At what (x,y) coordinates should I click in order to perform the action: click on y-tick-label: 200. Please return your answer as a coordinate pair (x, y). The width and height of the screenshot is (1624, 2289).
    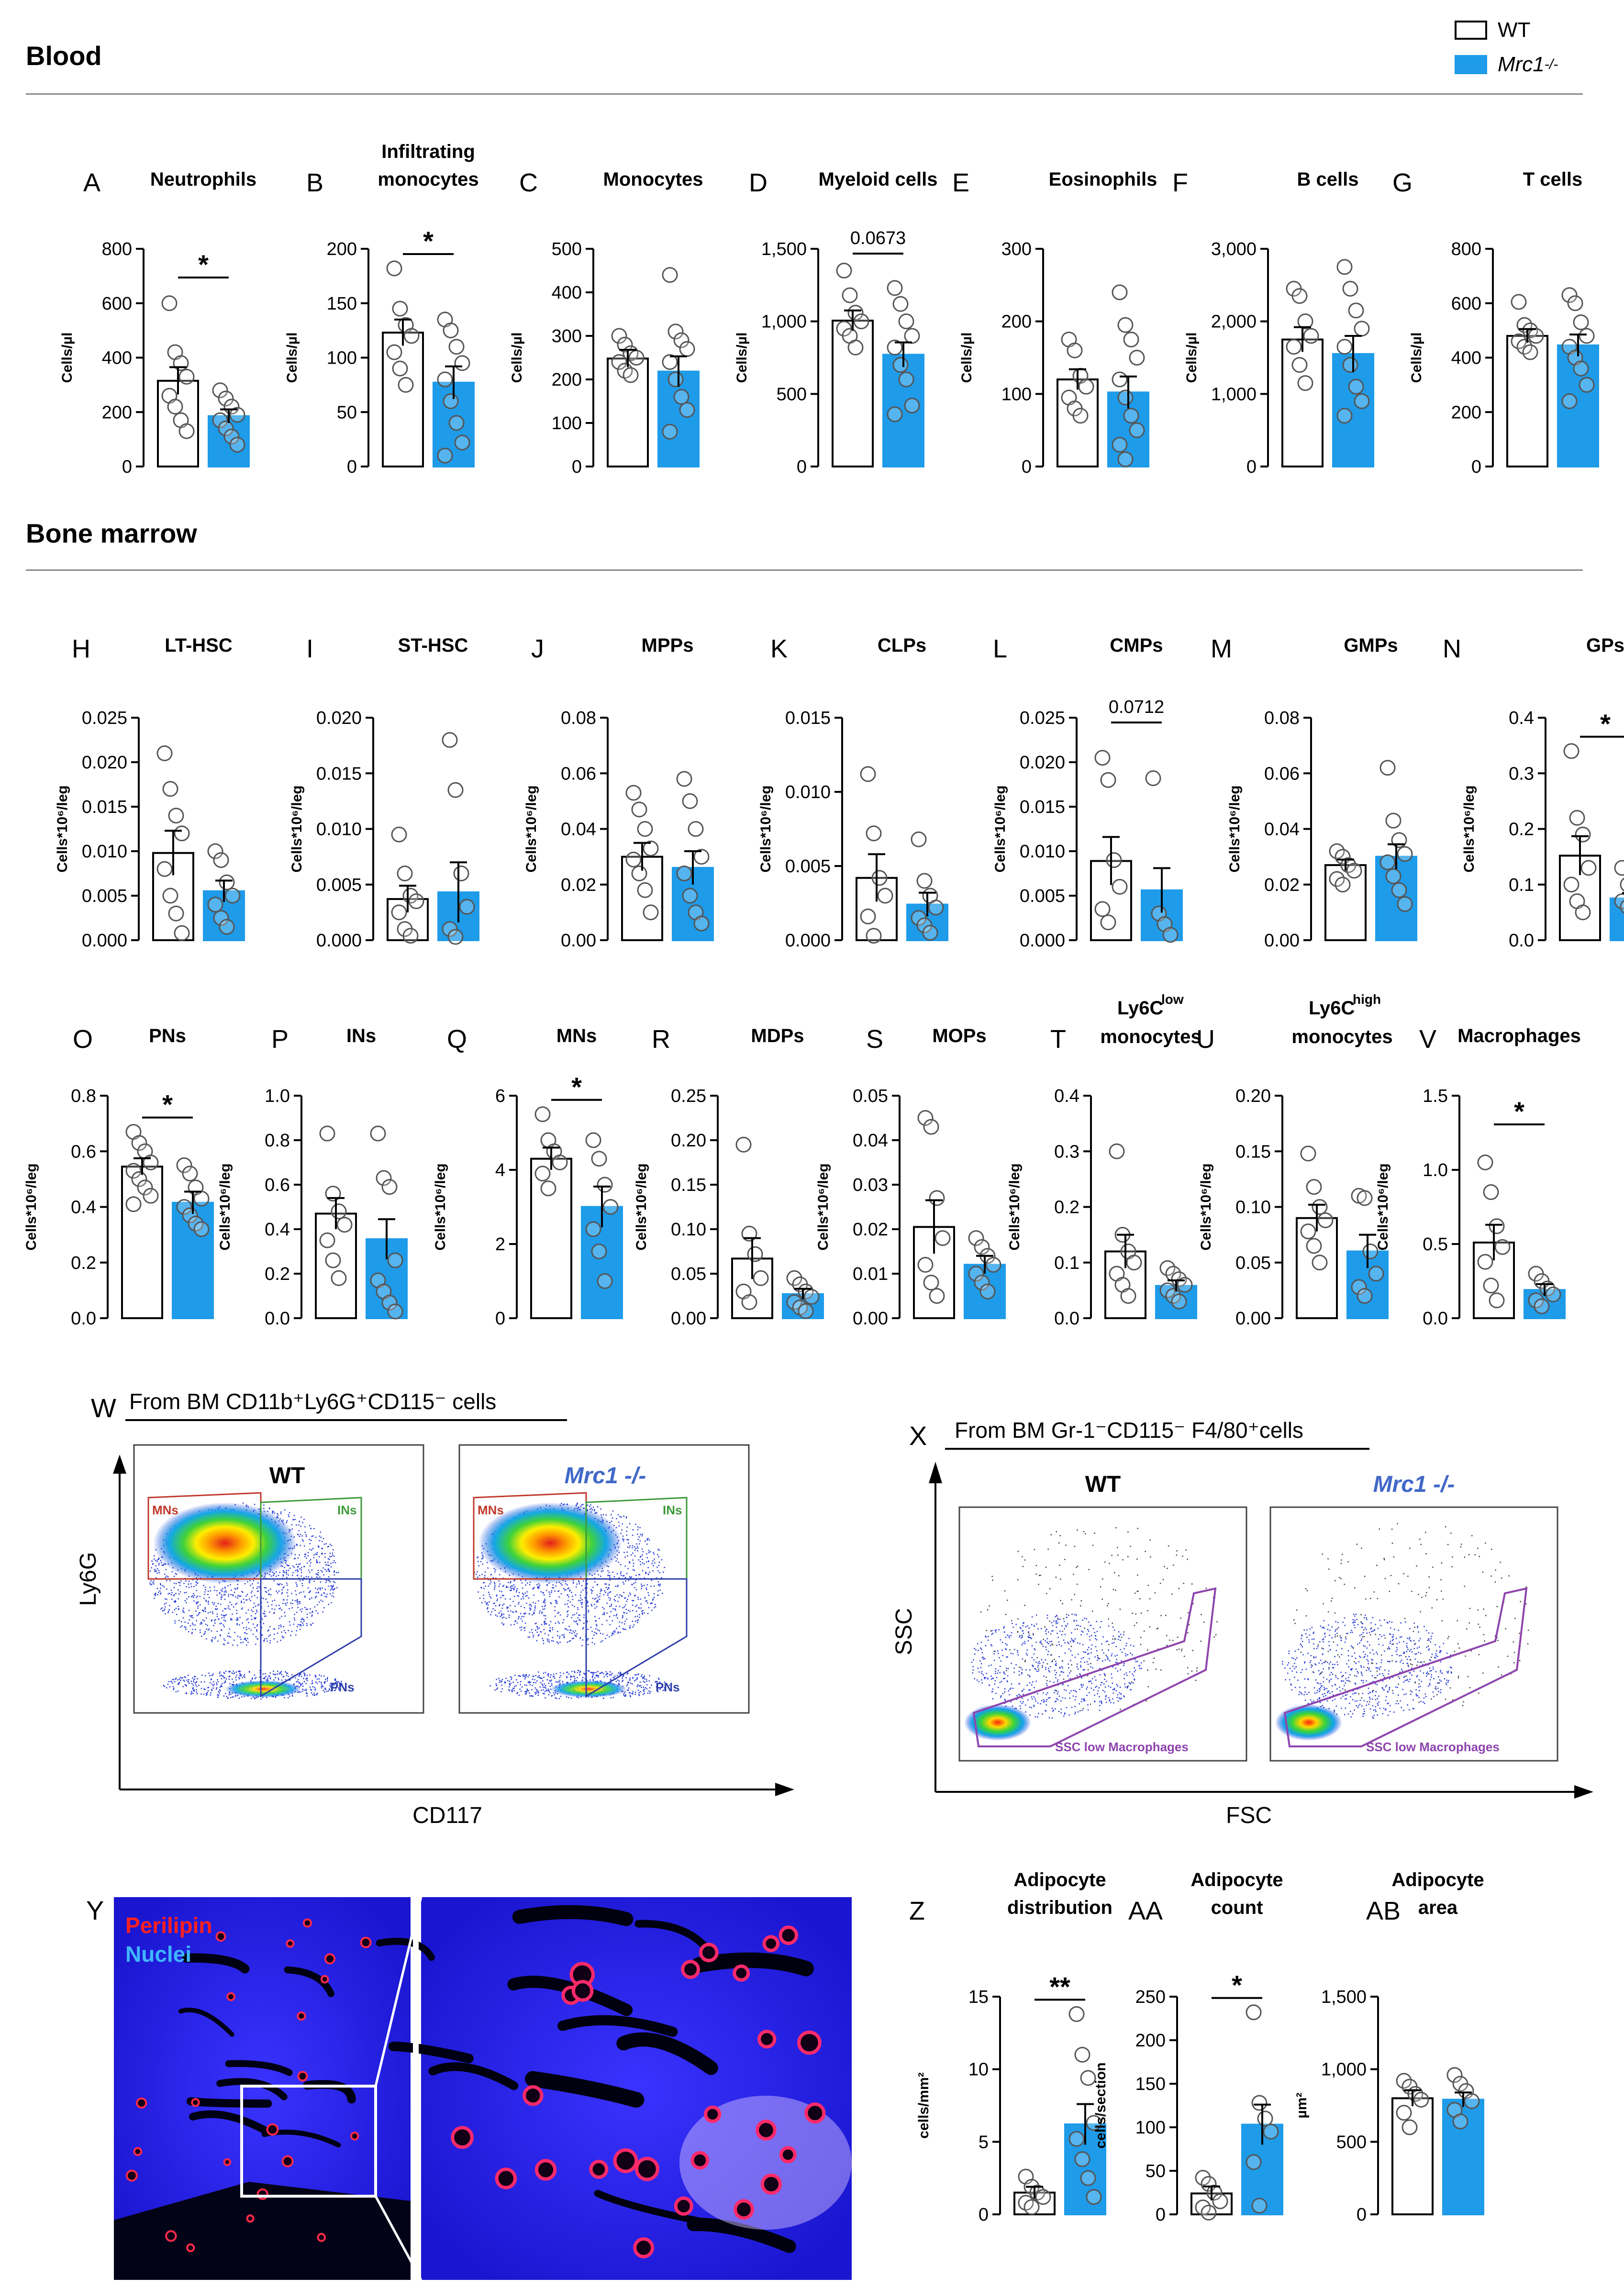
    Looking at the image, I should click on (1466, 412).